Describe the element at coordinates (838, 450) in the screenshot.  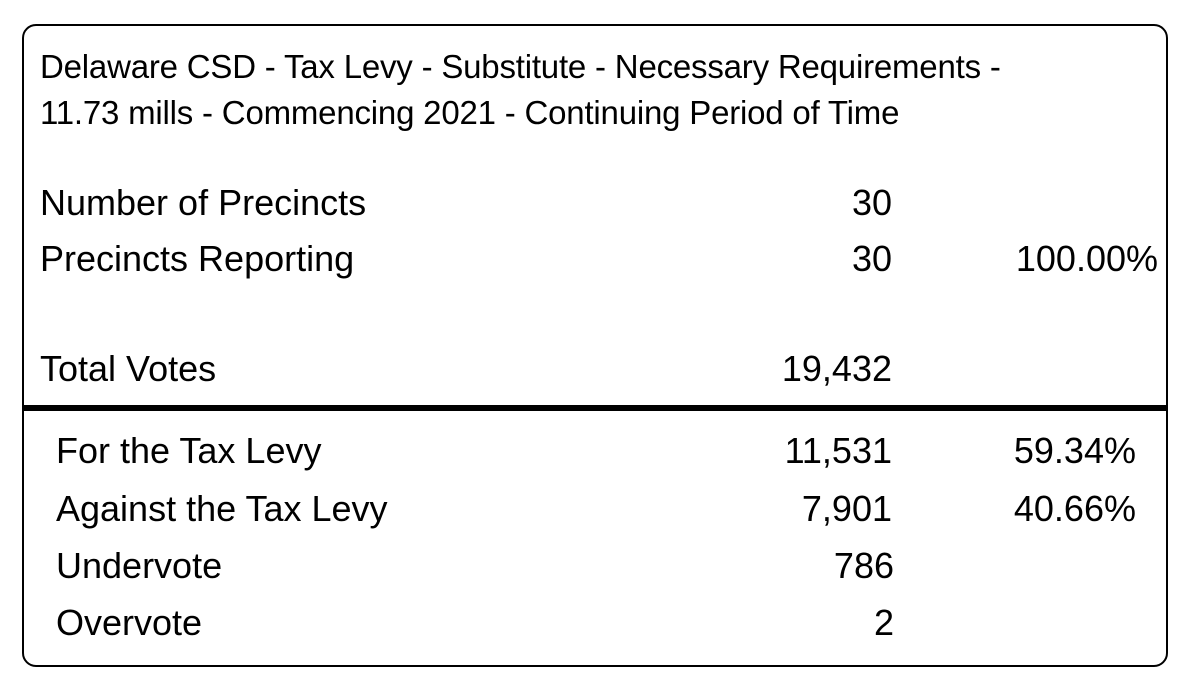
I see `result-votes: 11,531` at that location.